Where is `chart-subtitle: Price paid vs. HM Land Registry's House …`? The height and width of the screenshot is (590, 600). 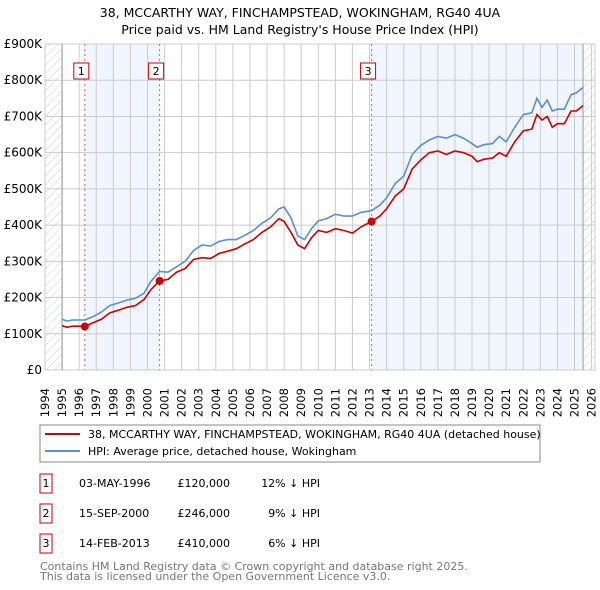 chart-subtitle: Price paid vs. HM Land Registry's House … is located at coordinates (299, 29).